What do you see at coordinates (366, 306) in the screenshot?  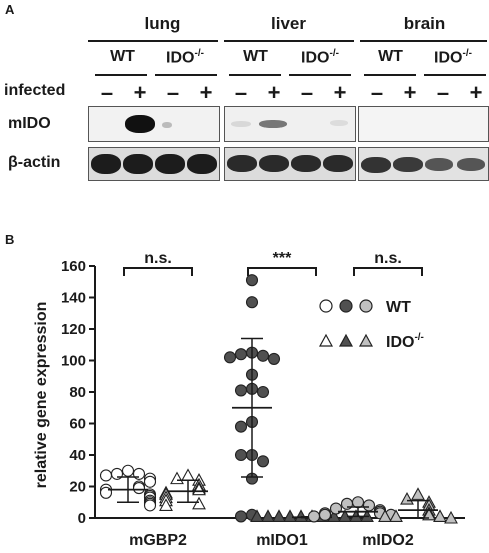 I see `legend-gray-circle` at bounding box center [366, 306].